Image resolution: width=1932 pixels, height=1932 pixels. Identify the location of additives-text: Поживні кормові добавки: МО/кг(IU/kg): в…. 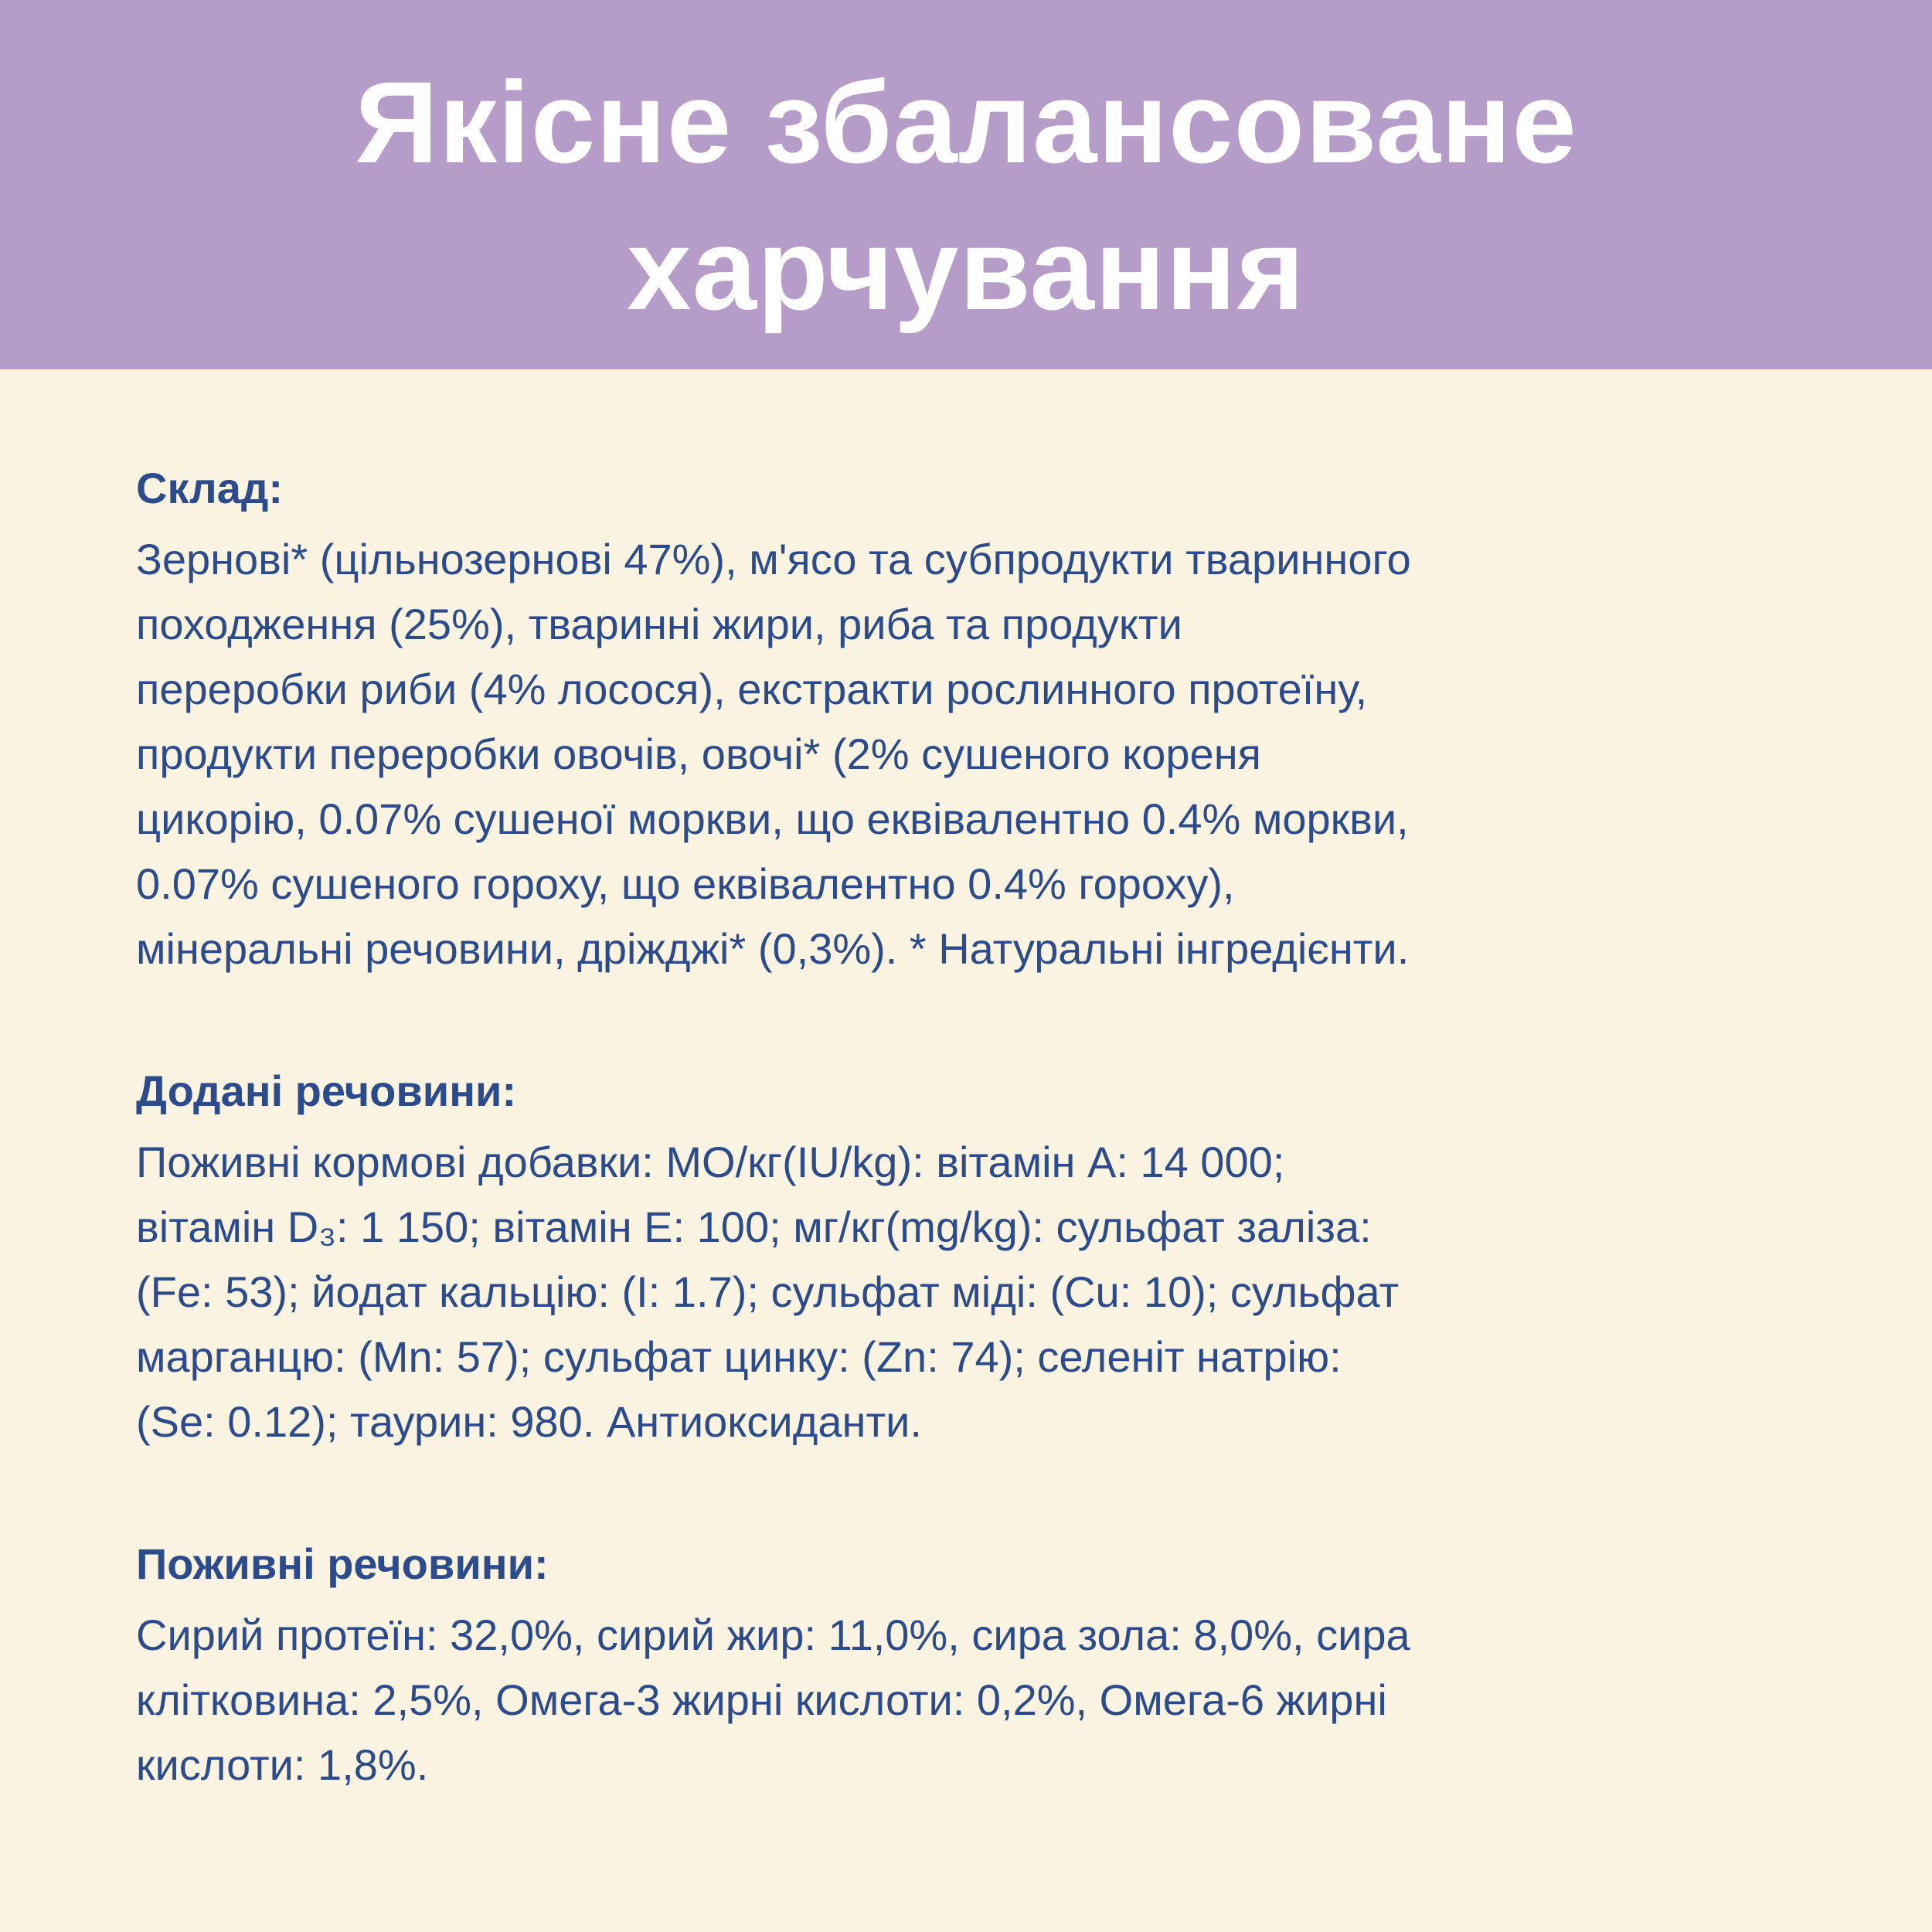
(768, 1292).